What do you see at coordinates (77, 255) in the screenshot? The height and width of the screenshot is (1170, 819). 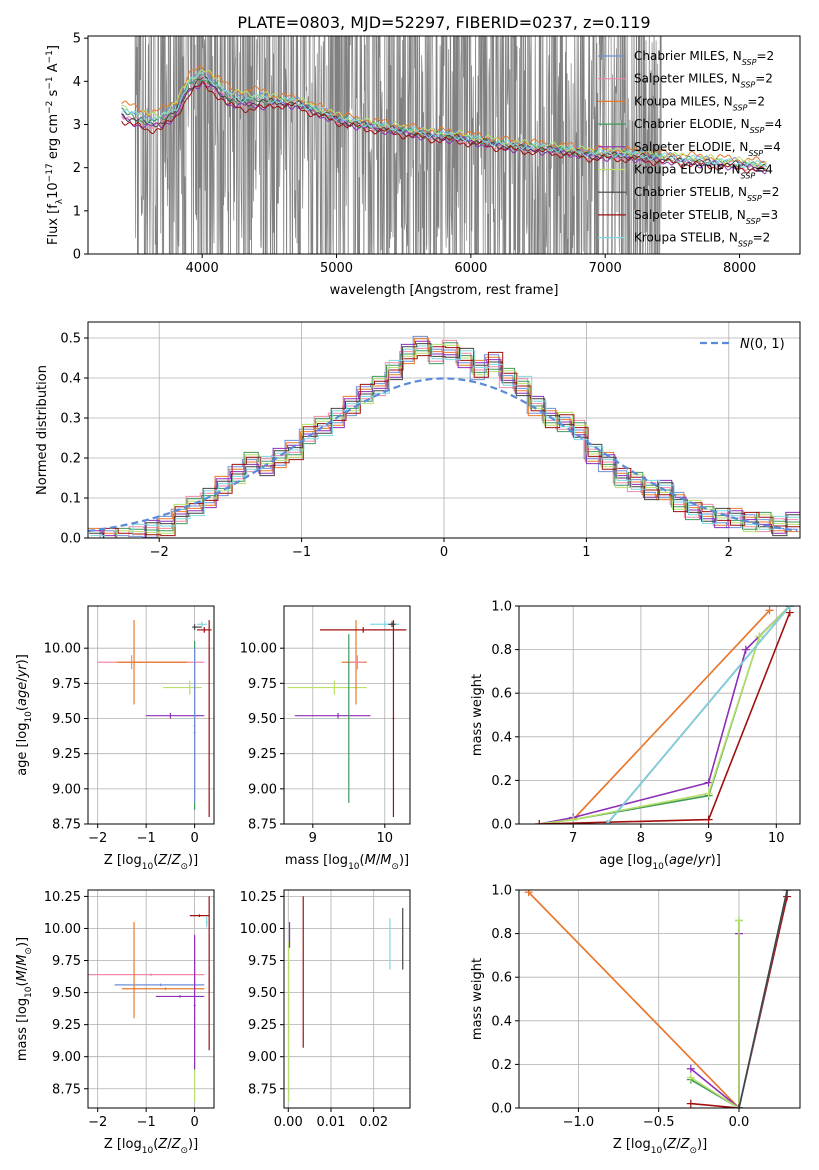 I see `y-tick-label: 0` at bounding box center [77, 255].